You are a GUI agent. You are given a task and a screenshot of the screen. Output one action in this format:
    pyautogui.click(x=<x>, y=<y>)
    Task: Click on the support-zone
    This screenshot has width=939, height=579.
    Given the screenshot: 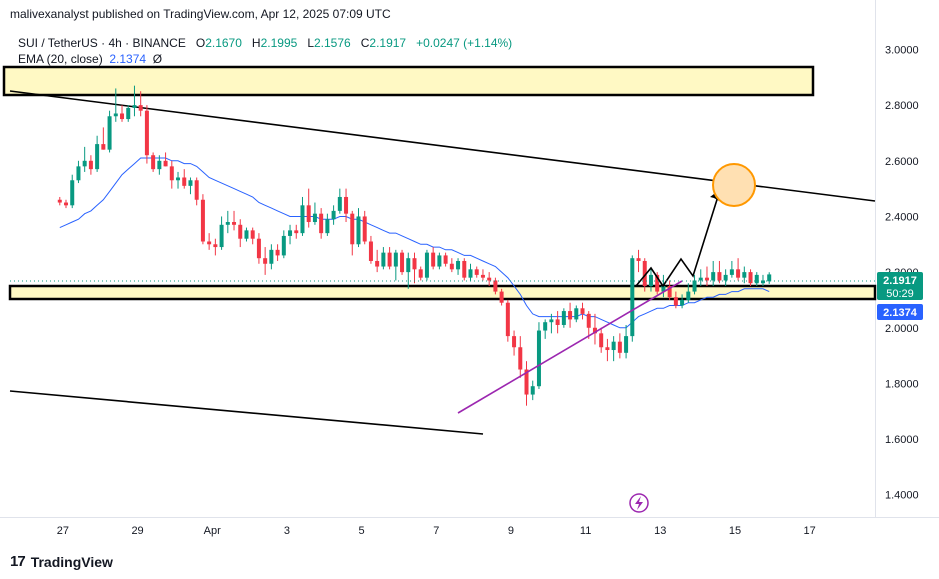 What is the action you would take?
    pyautogui.click(x=442, y=292)
    